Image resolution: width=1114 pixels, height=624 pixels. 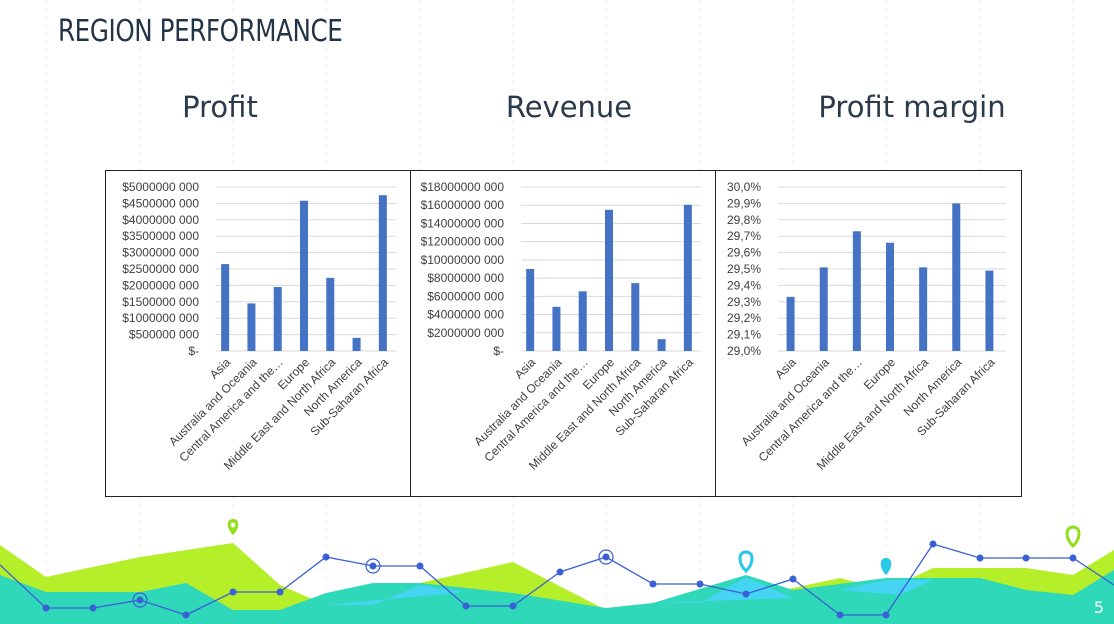 I want to click on y-tick-label: $16000000 000, so click(x=463, y=205).